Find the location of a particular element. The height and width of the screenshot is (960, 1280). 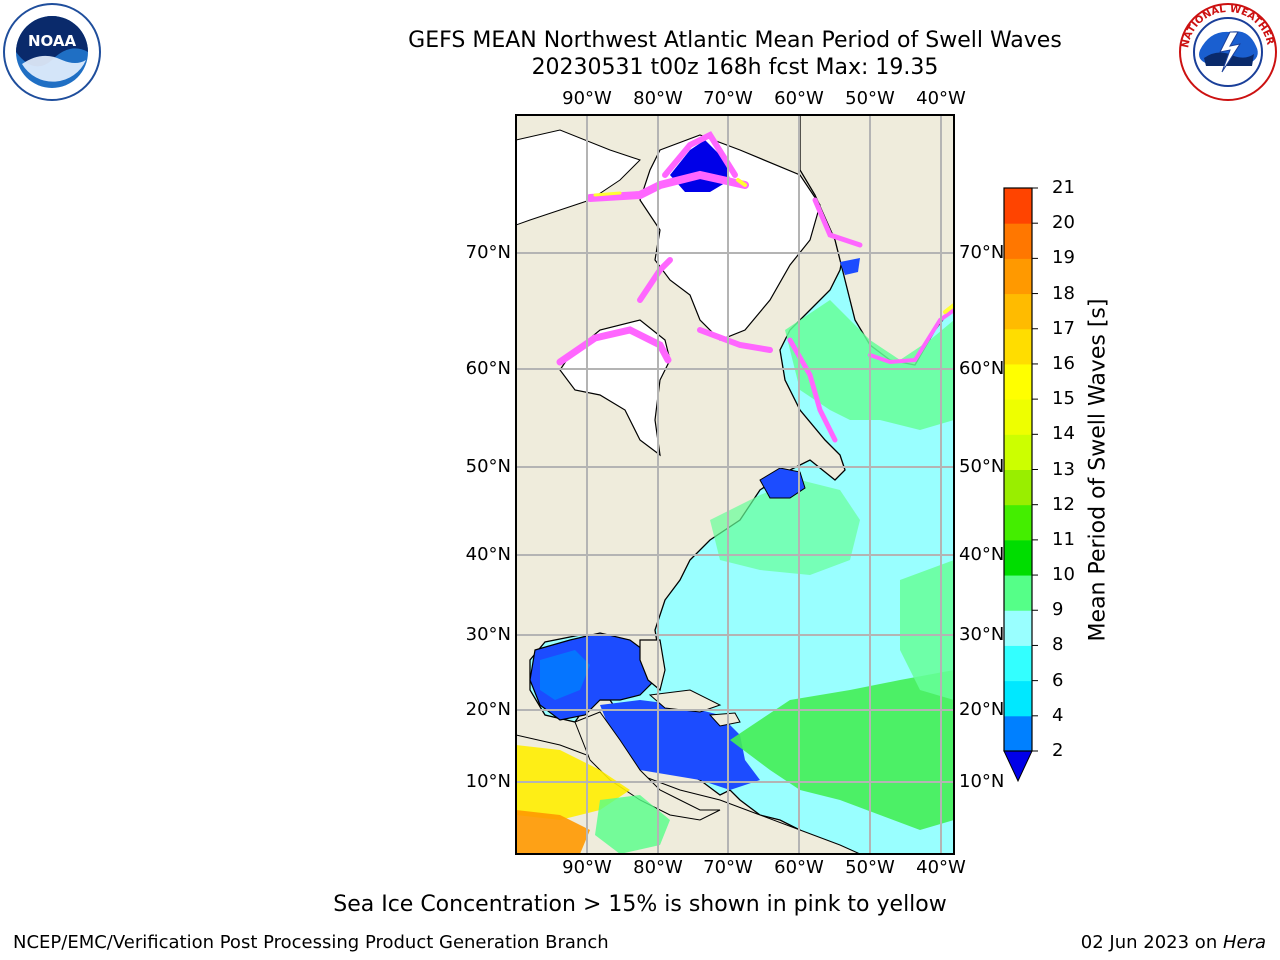

ice-edge-baffin is located at coordinates (667, 186).